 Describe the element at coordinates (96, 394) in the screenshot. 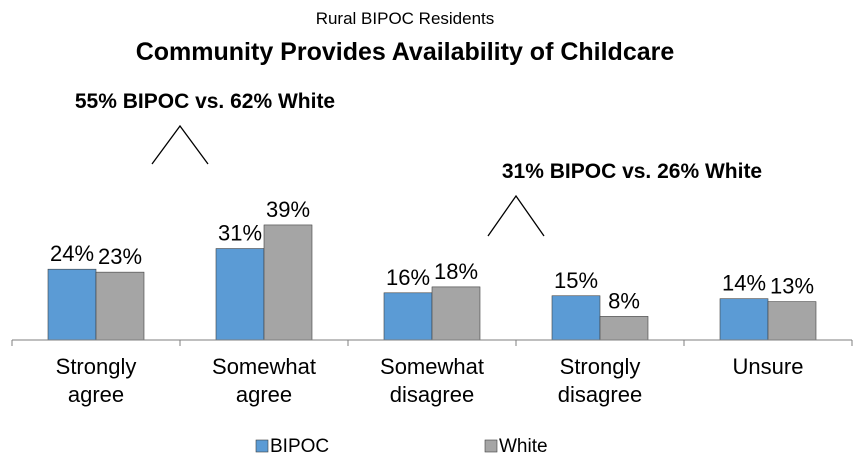

I see `category-label-0-line-1: agree` at that location.